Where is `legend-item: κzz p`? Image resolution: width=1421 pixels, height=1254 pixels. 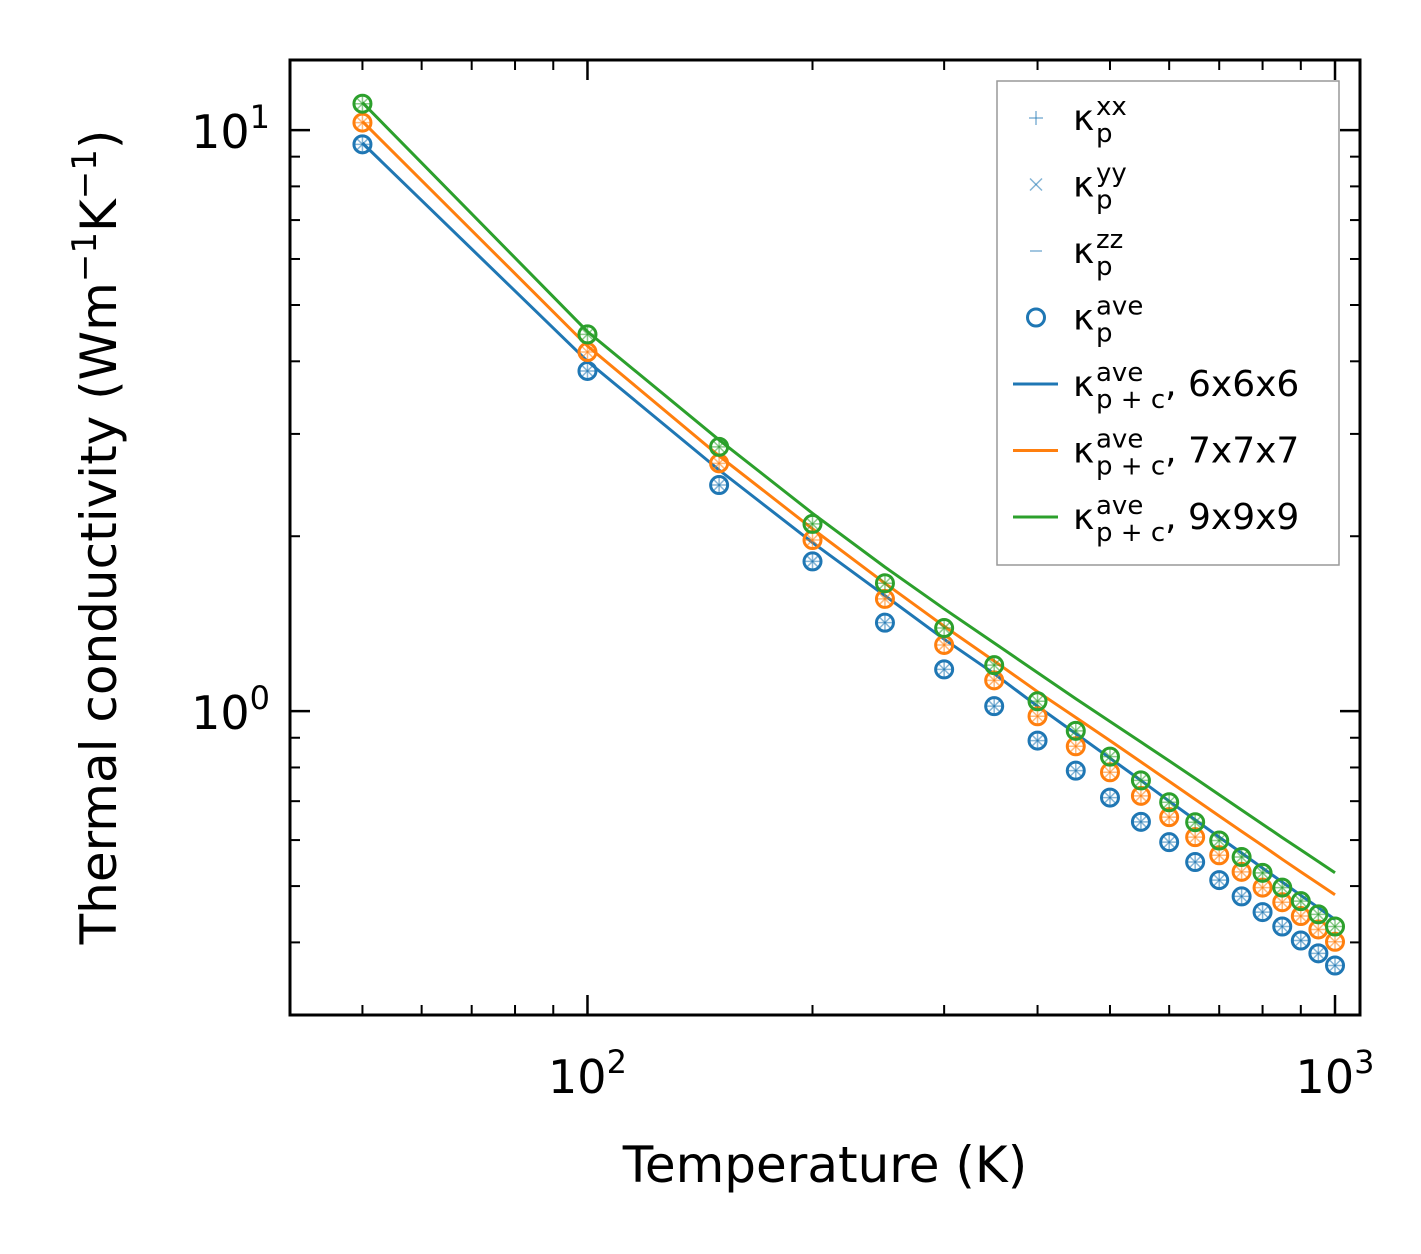 legend-item: κzz p is located at coordinates (1076, 253).